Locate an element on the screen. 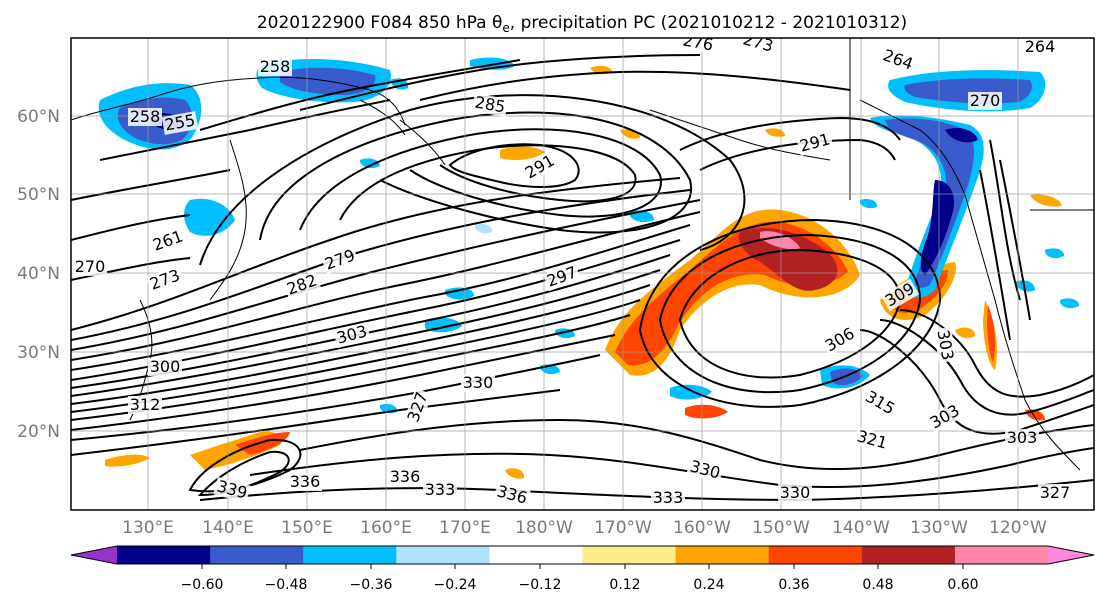 The image size is (1105, 603). colorbar is located at coordinates (582, 557).